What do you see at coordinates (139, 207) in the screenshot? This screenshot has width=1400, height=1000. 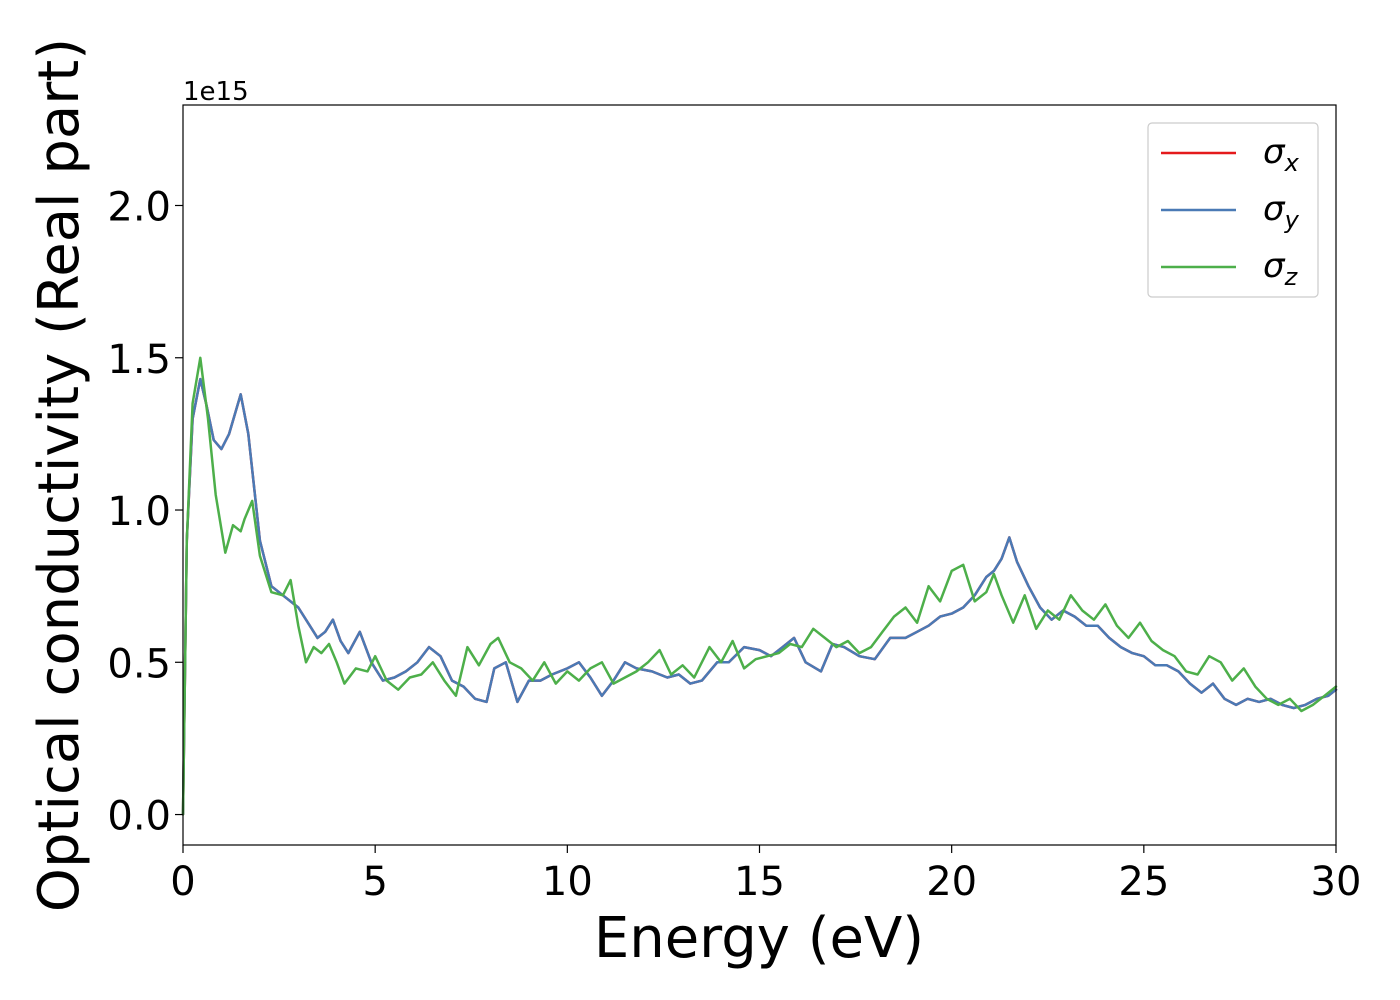 I see `y-tick-label: 2.0` at bounding box center [139, 207].